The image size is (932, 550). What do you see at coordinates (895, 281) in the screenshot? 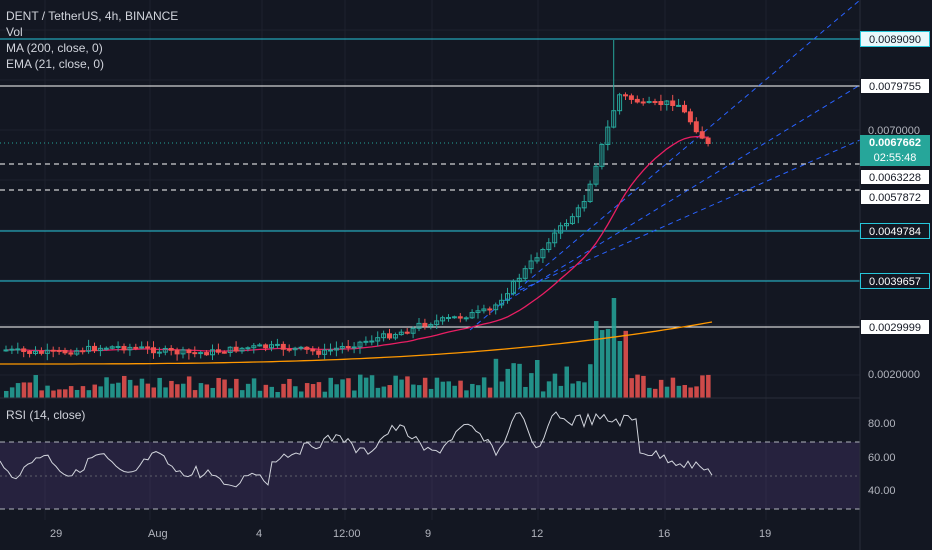
I see `price-label-level-7: 0.0039657` at bounding box center [895, 281].